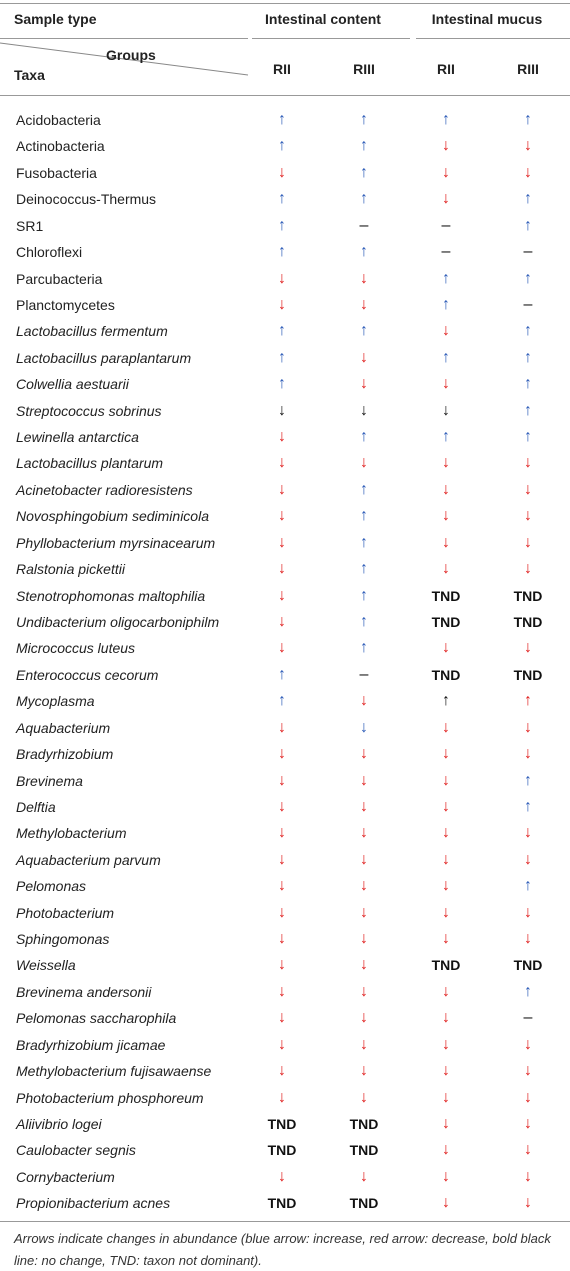 This screenshot has width=570, height=1271. Describe the element at coordinates (59, 278) in the screenshot. I see `taxon-name: Parcubacteria` at that location.